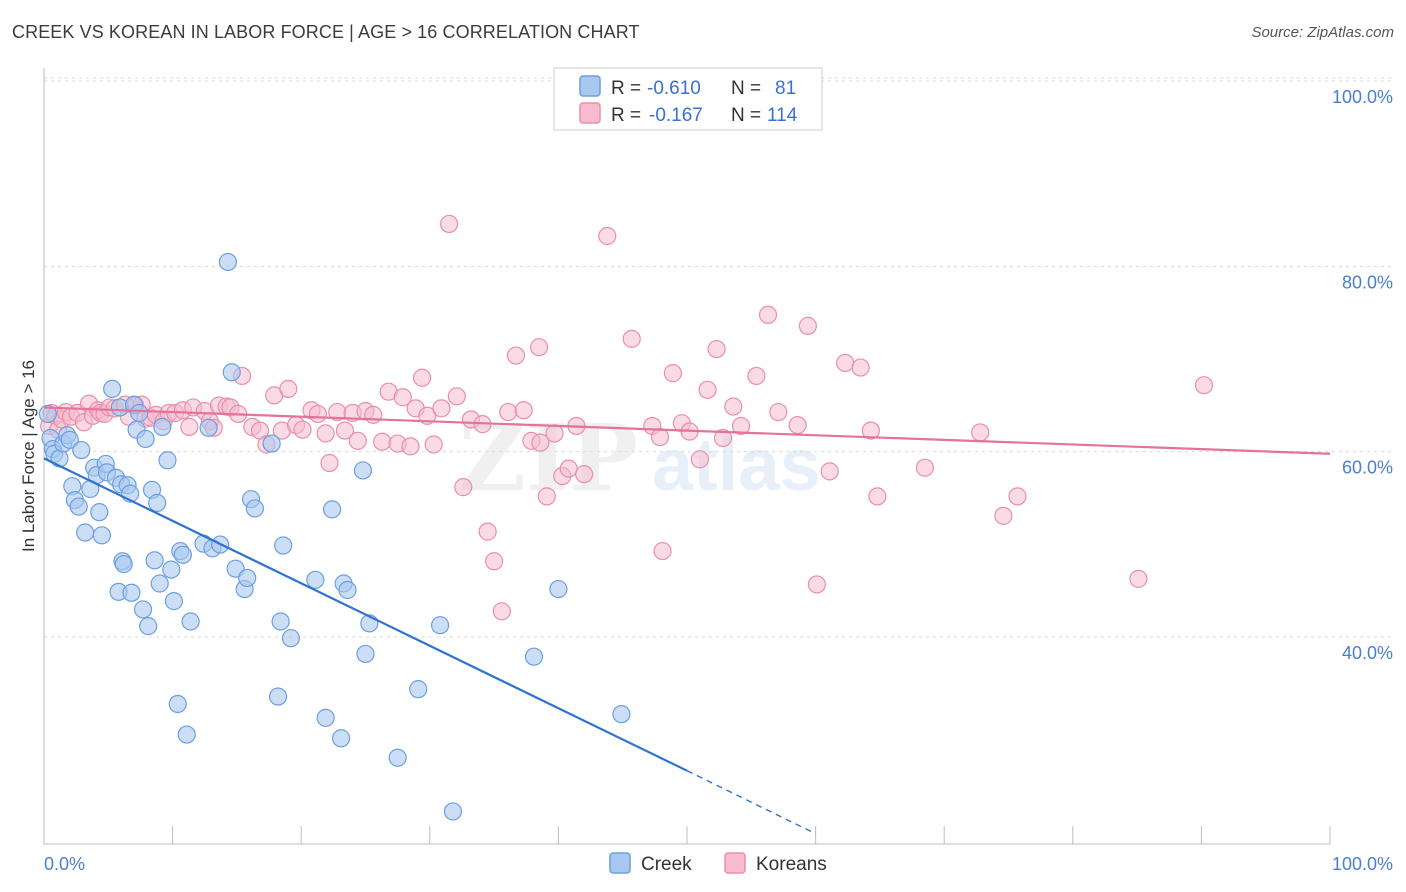 Image resolution: width=1406 pixels, height=892 pixels. I want to click on watermark-atlas: atlas, so click(736, 464).